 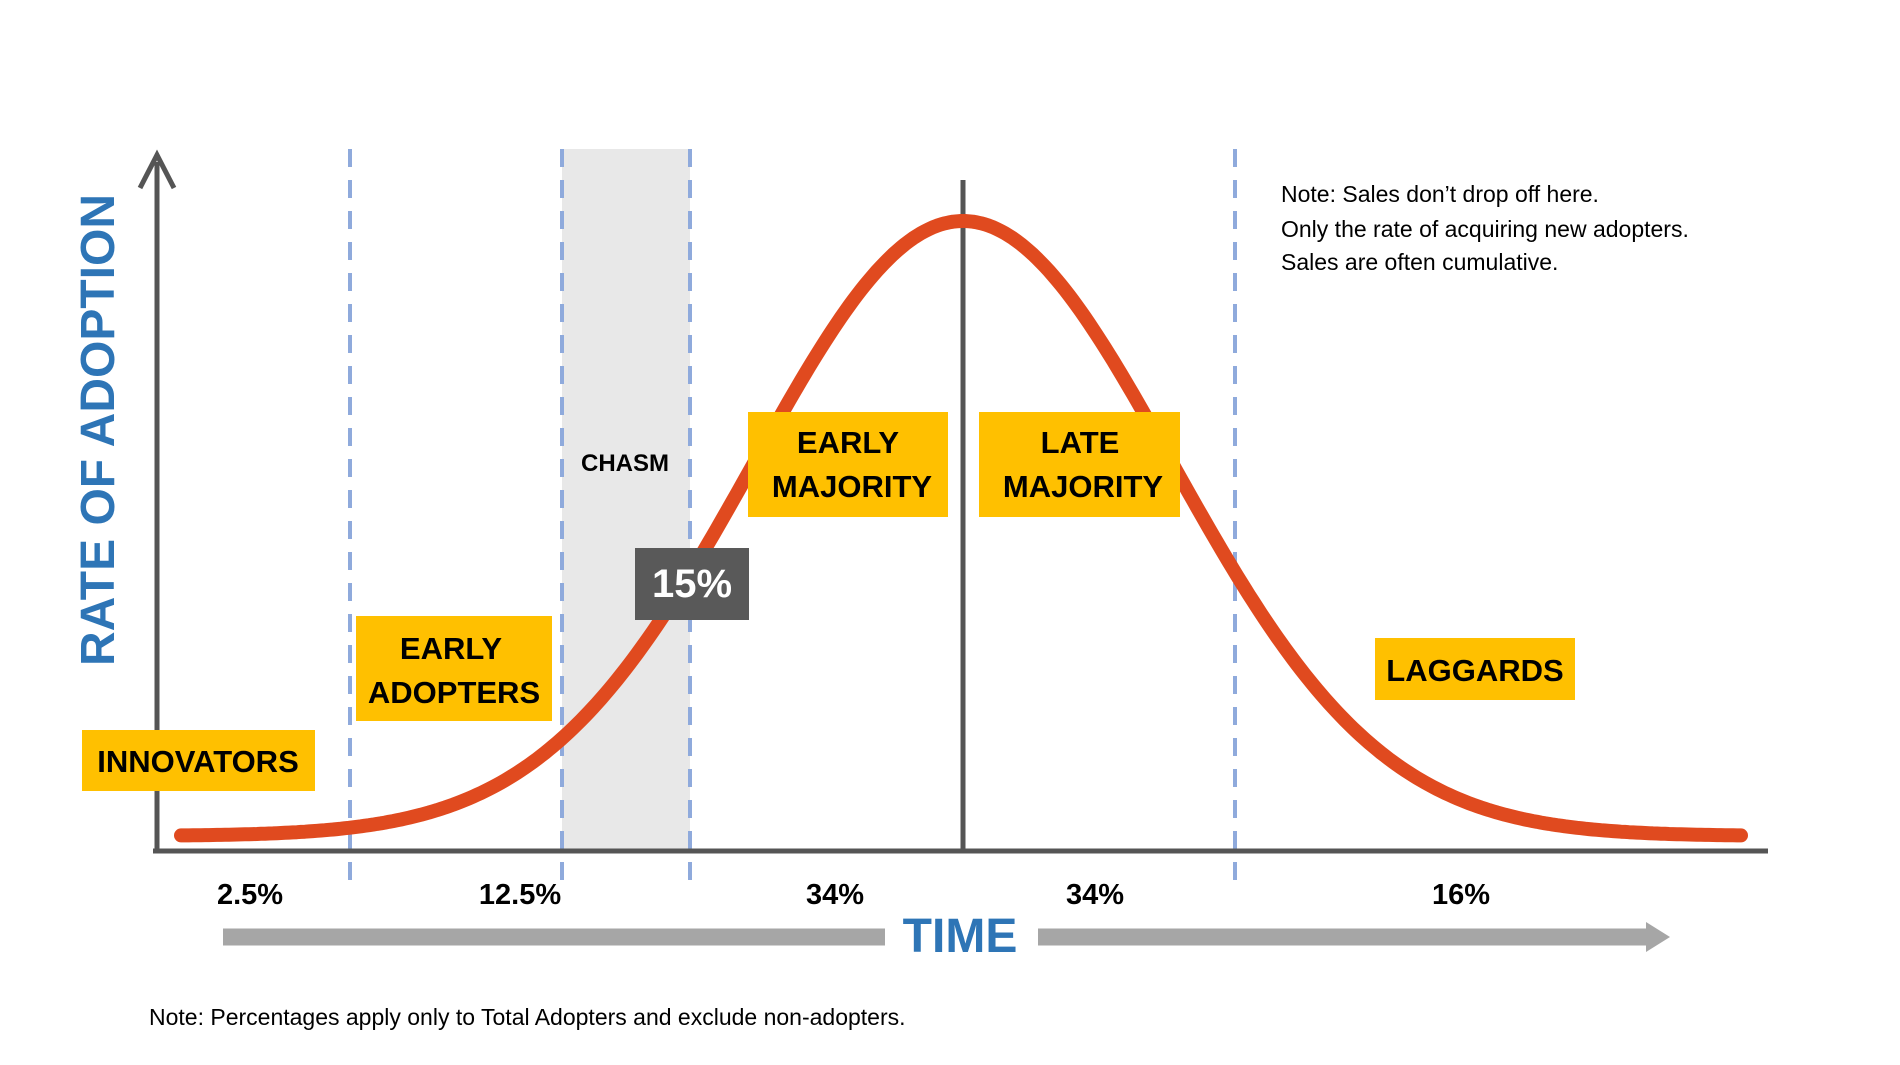 What do you see at coordinates (454, 692) in the screenshot?
I see `segment-label-text: ADOPTERS` at bounding box center [454, 692].